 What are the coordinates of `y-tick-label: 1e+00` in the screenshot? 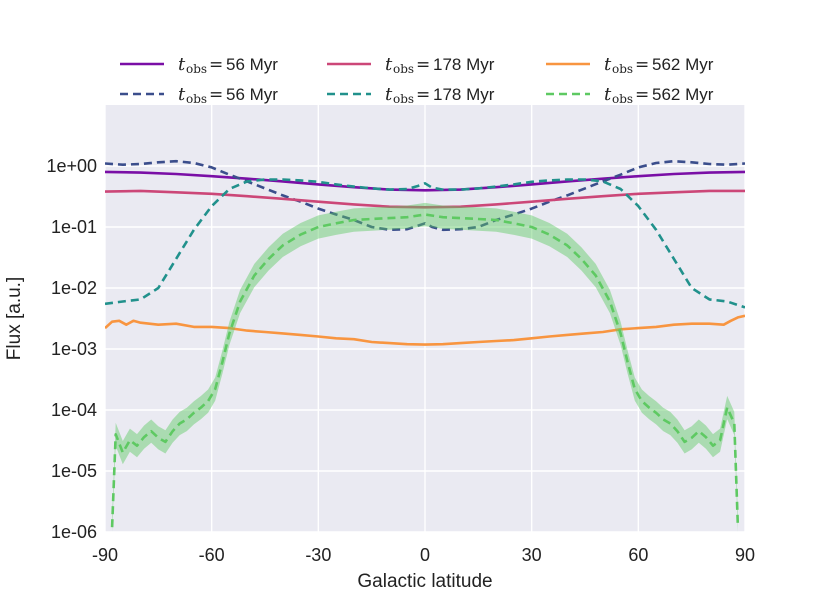 It's located at (71, 166).